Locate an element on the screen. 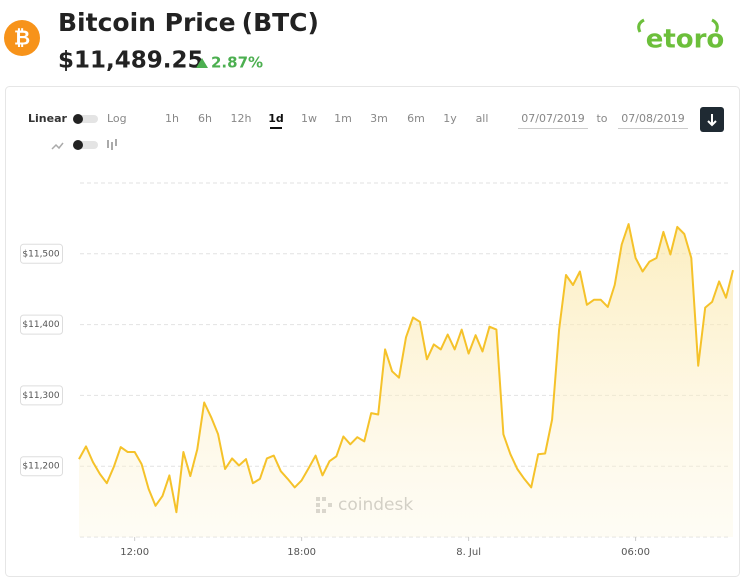 The height and width of the screenshot is (580, 746). price: $11,489.25 is located at coordinates (131, 61).